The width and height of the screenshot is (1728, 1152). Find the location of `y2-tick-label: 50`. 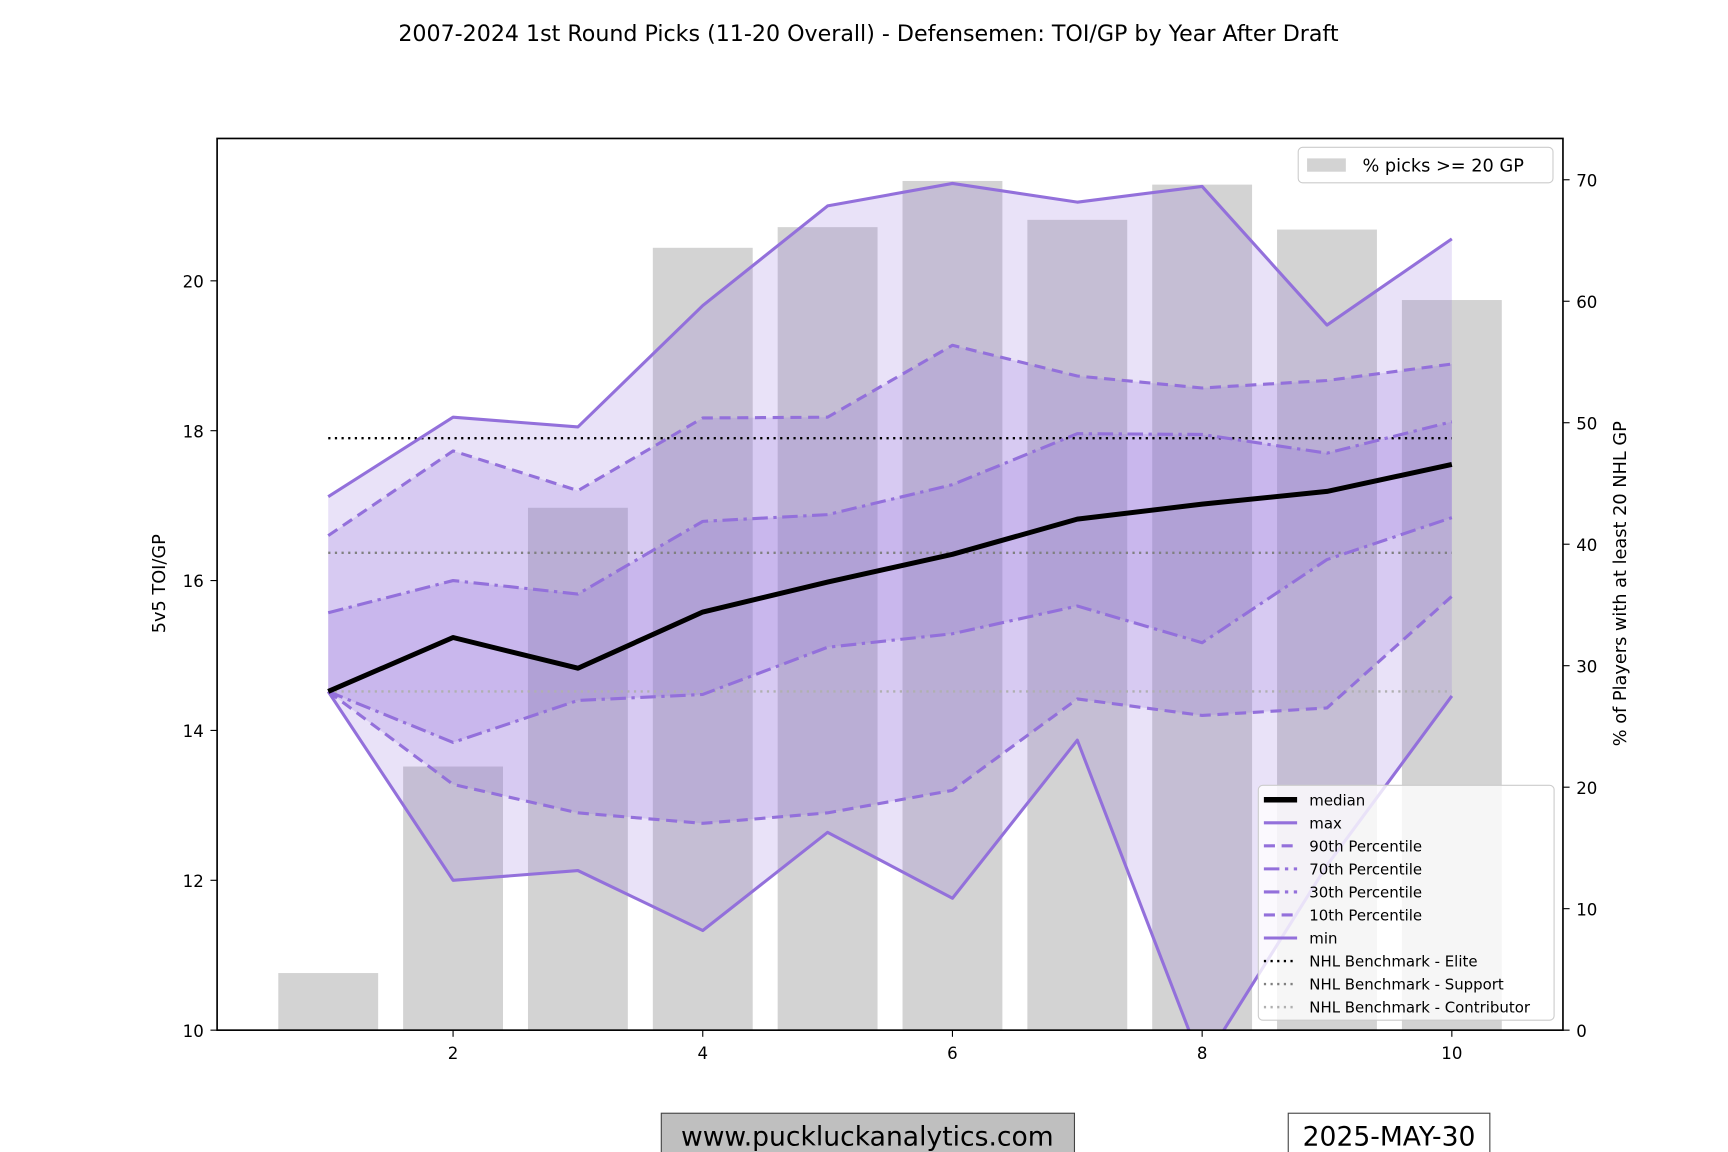

y2-tick-label: 50 is located at coordinates (1586, 423).